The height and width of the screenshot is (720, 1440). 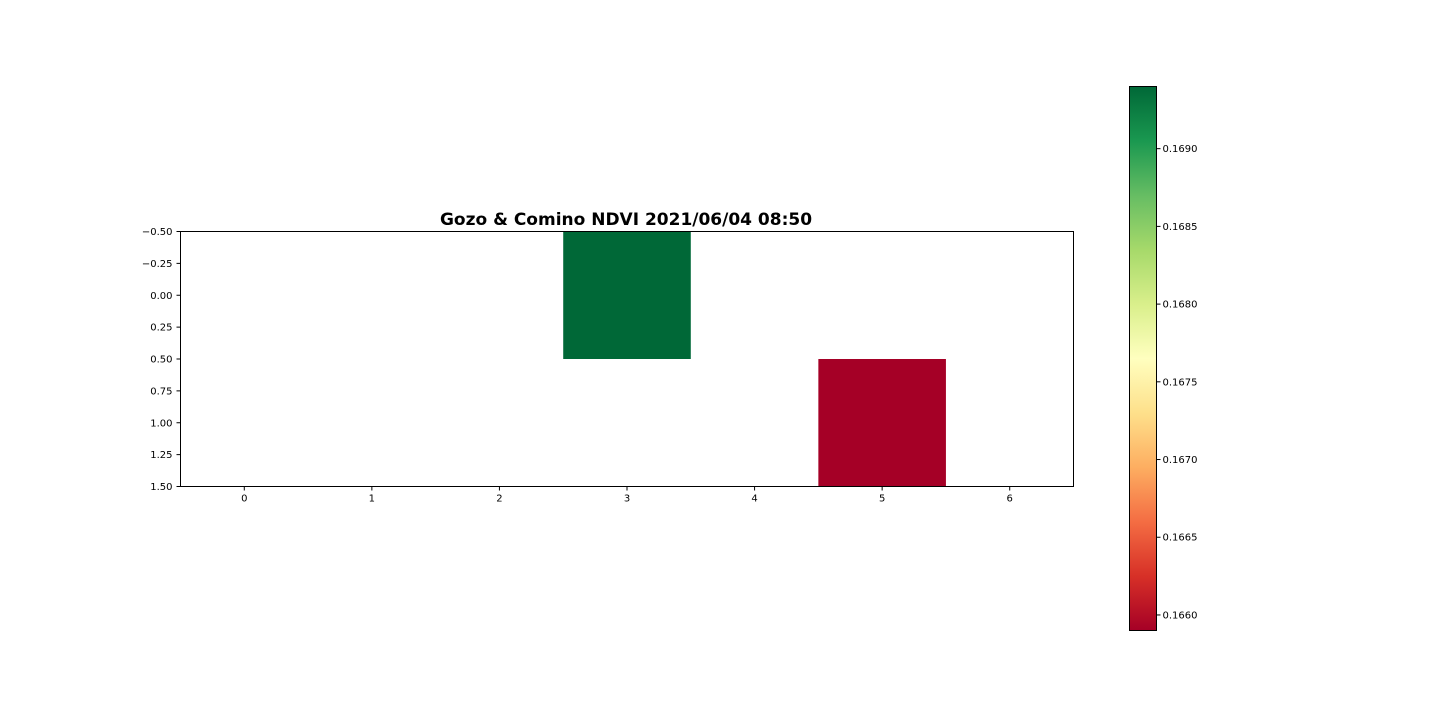 I want to click on x-axis: 0 1 2 3 4 5 6, so click(x=627, y=495).